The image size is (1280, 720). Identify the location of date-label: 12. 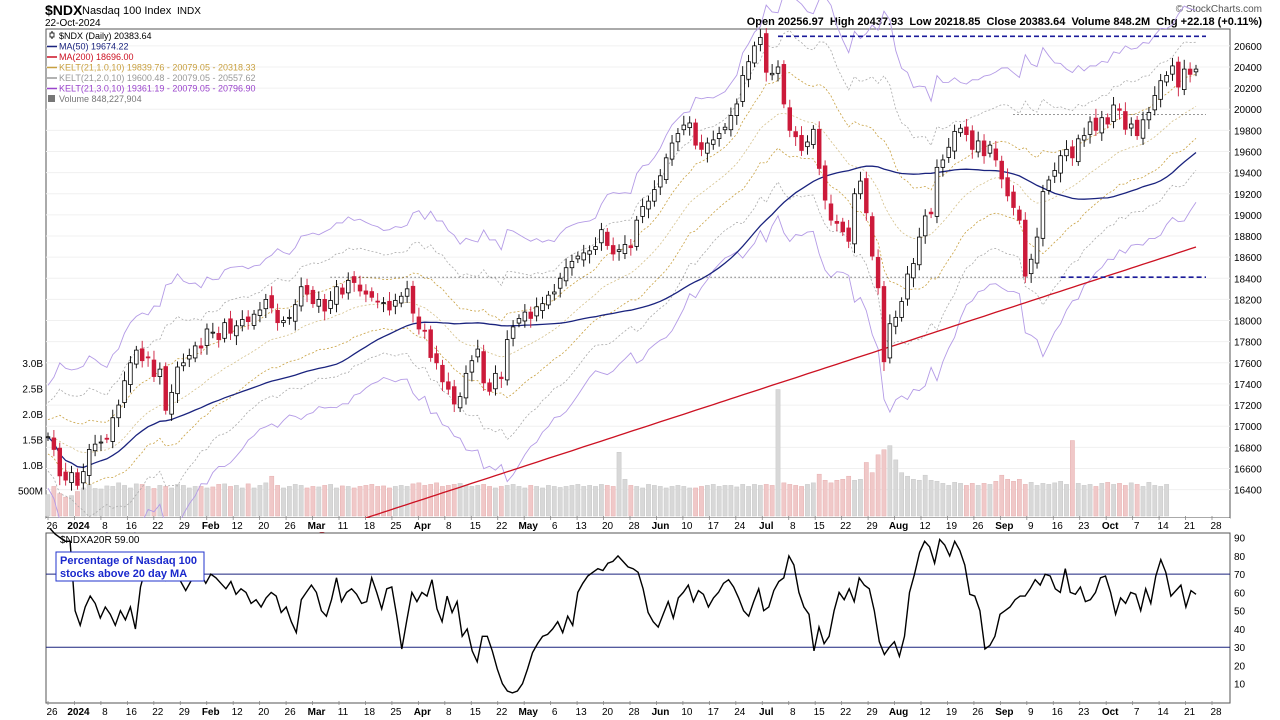
(925, 526).